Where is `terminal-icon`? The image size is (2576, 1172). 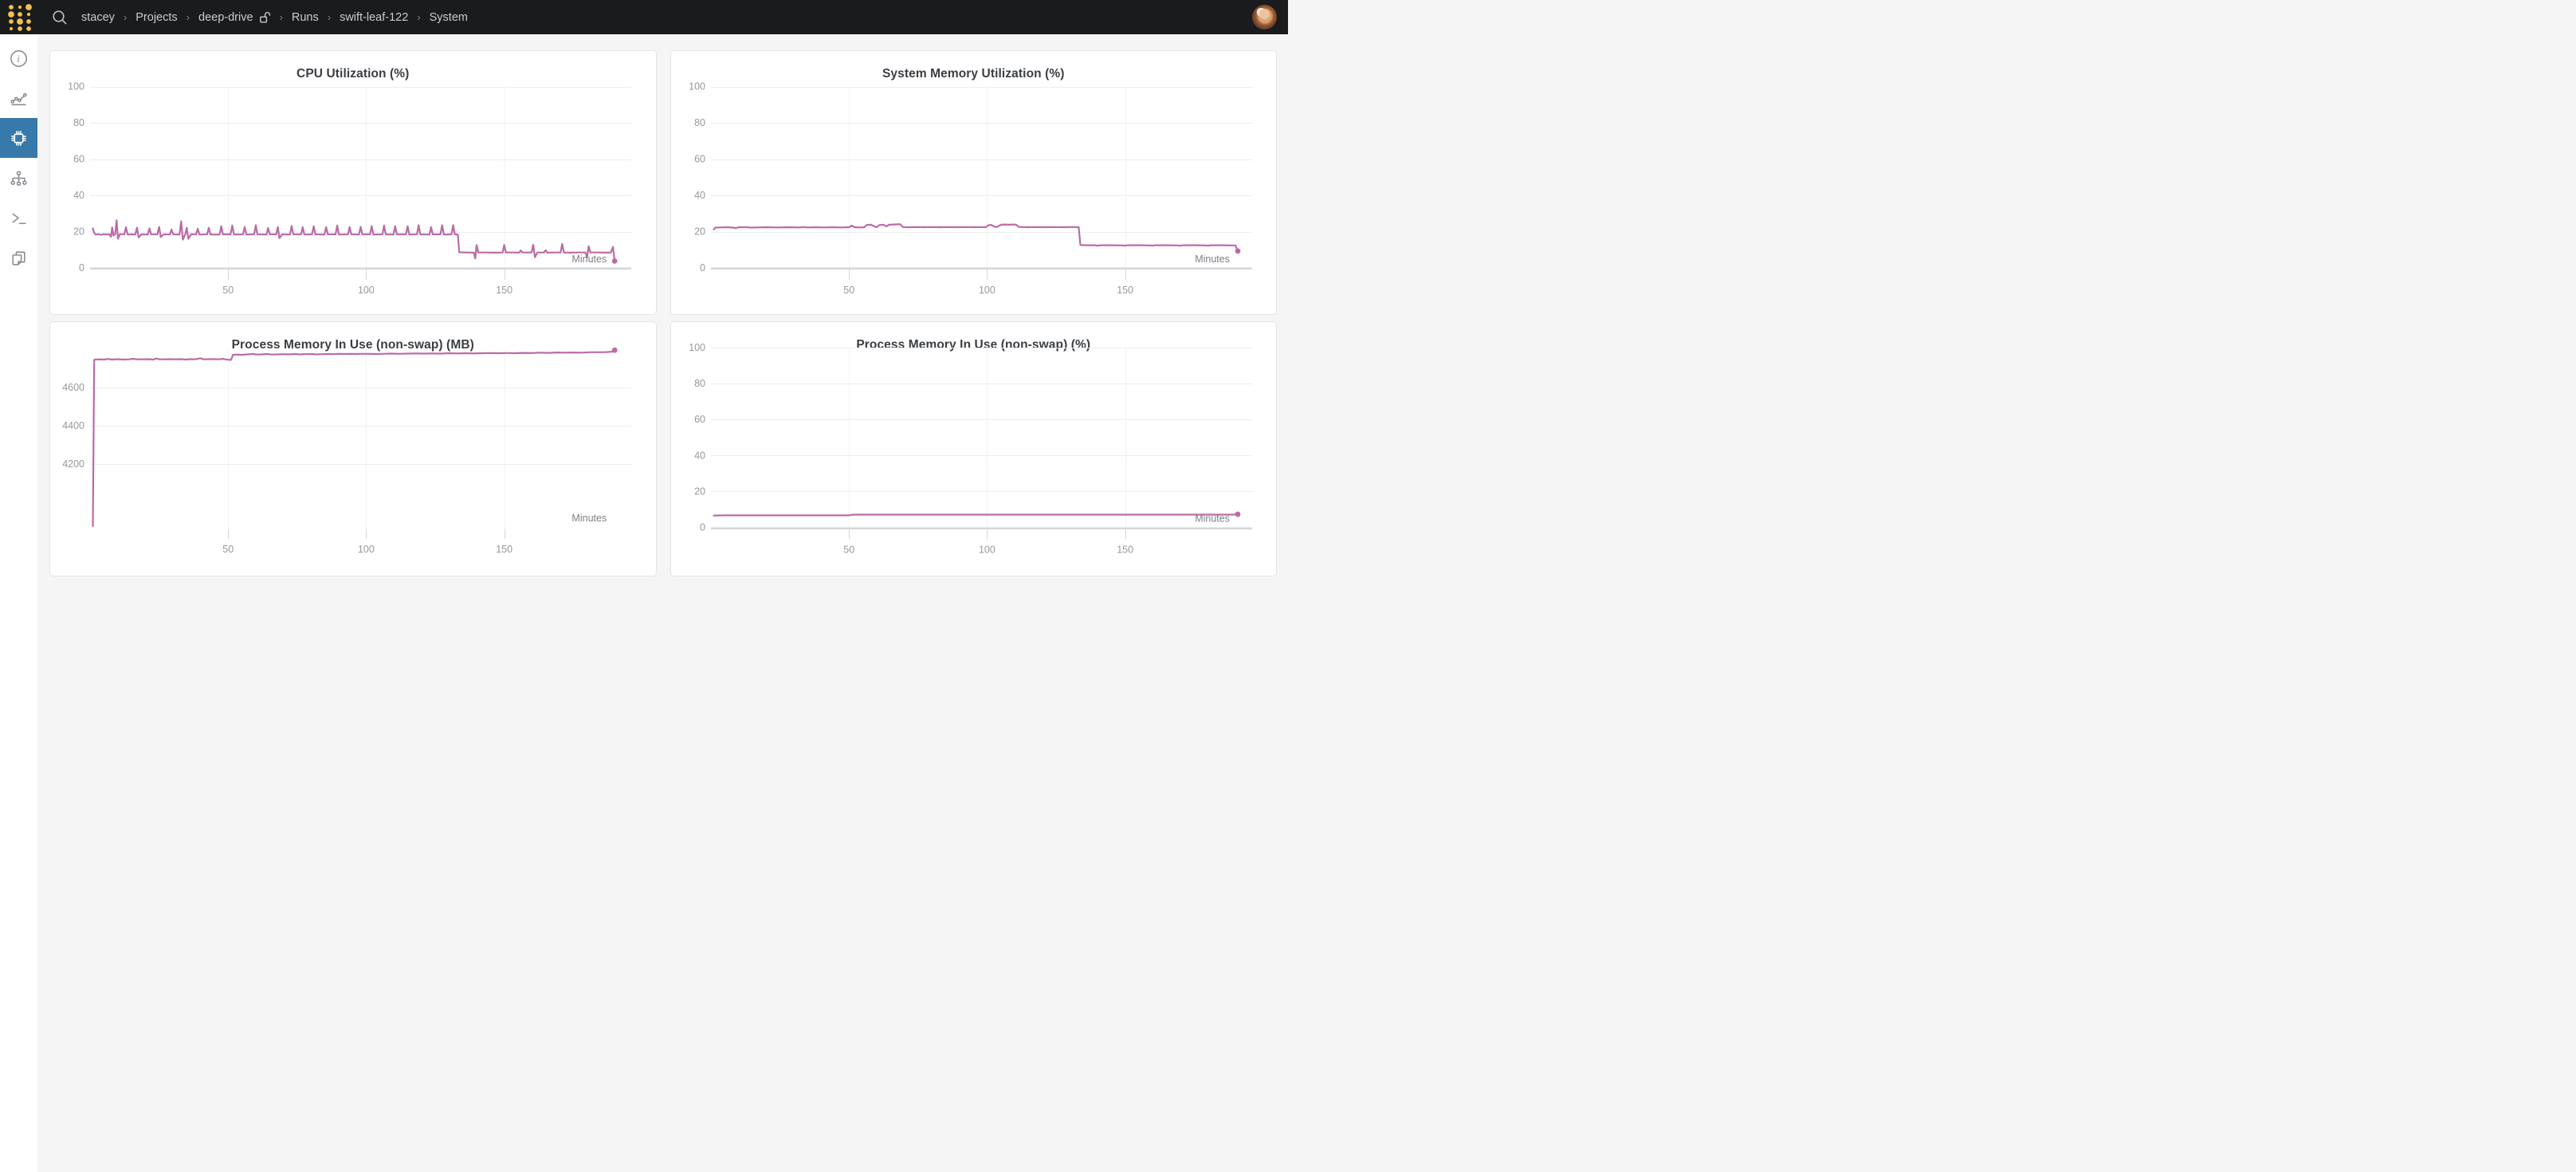
terminal-icon is located at coordinates (19, 218).